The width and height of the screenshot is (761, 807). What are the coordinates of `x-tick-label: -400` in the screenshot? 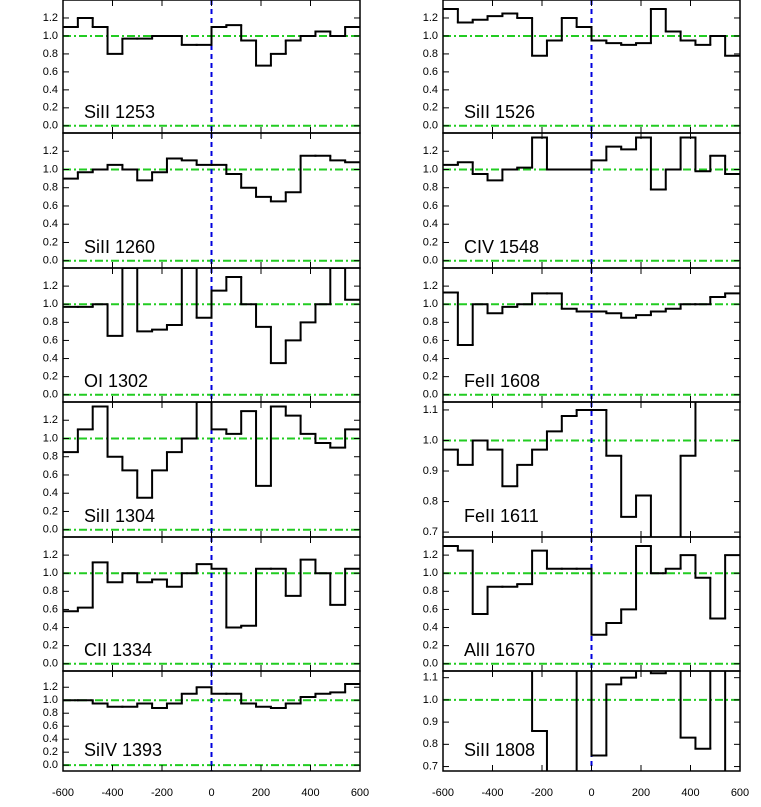 It's located at (112, 793).